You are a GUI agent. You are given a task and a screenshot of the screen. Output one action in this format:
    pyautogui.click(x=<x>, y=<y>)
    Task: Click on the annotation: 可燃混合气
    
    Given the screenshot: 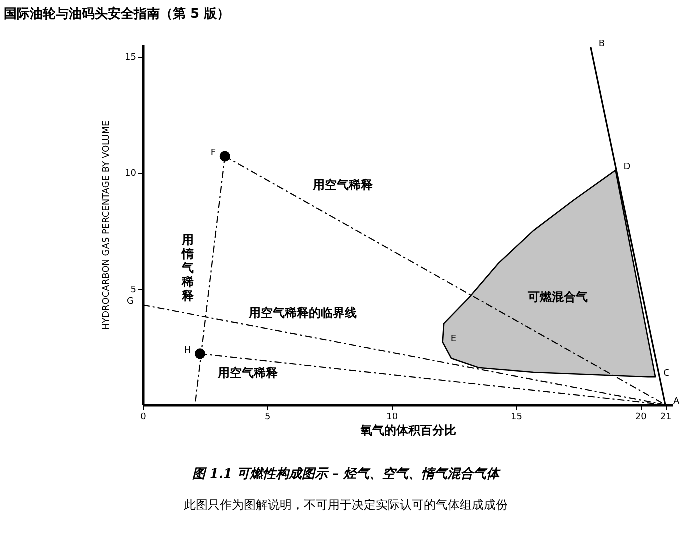 What is the action you would take?
    pyautogui.click(x=557, y=297)
    